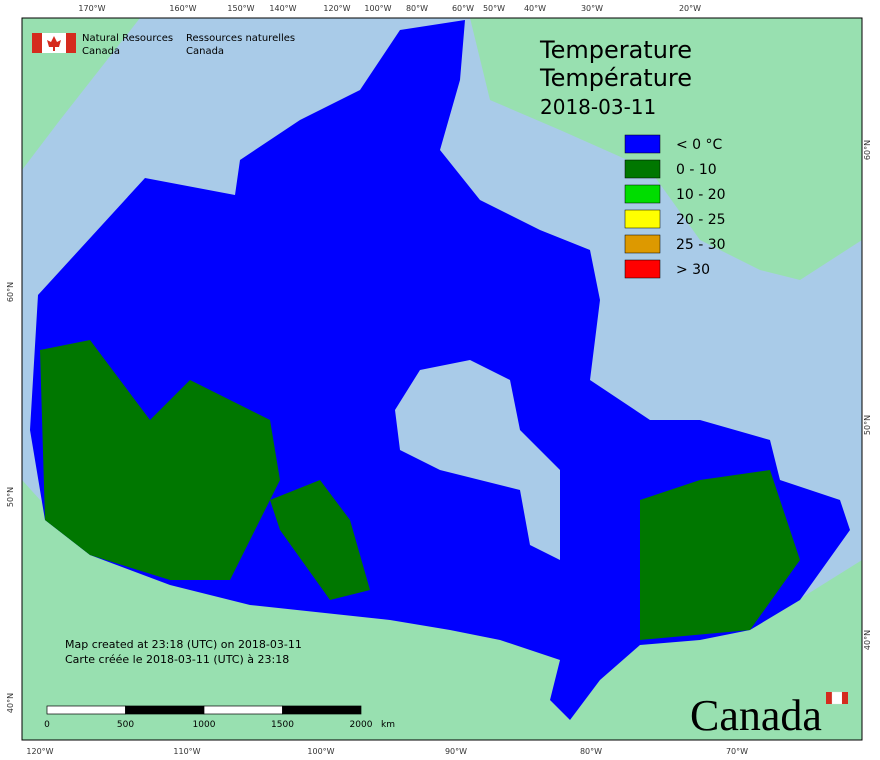 This screenshot has width=880, height=760. What do you see at coordinates (737, 751) in the screenshot?
I see `graticule-label: 70°W` at bounding box center [737, 751].